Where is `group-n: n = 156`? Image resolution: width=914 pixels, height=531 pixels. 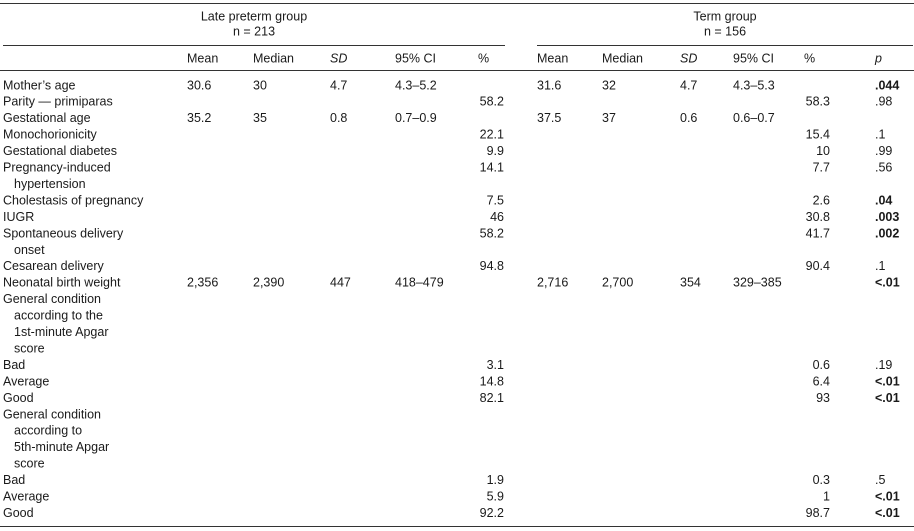 group-n: n = 156 is located at coordinates (725, 31).